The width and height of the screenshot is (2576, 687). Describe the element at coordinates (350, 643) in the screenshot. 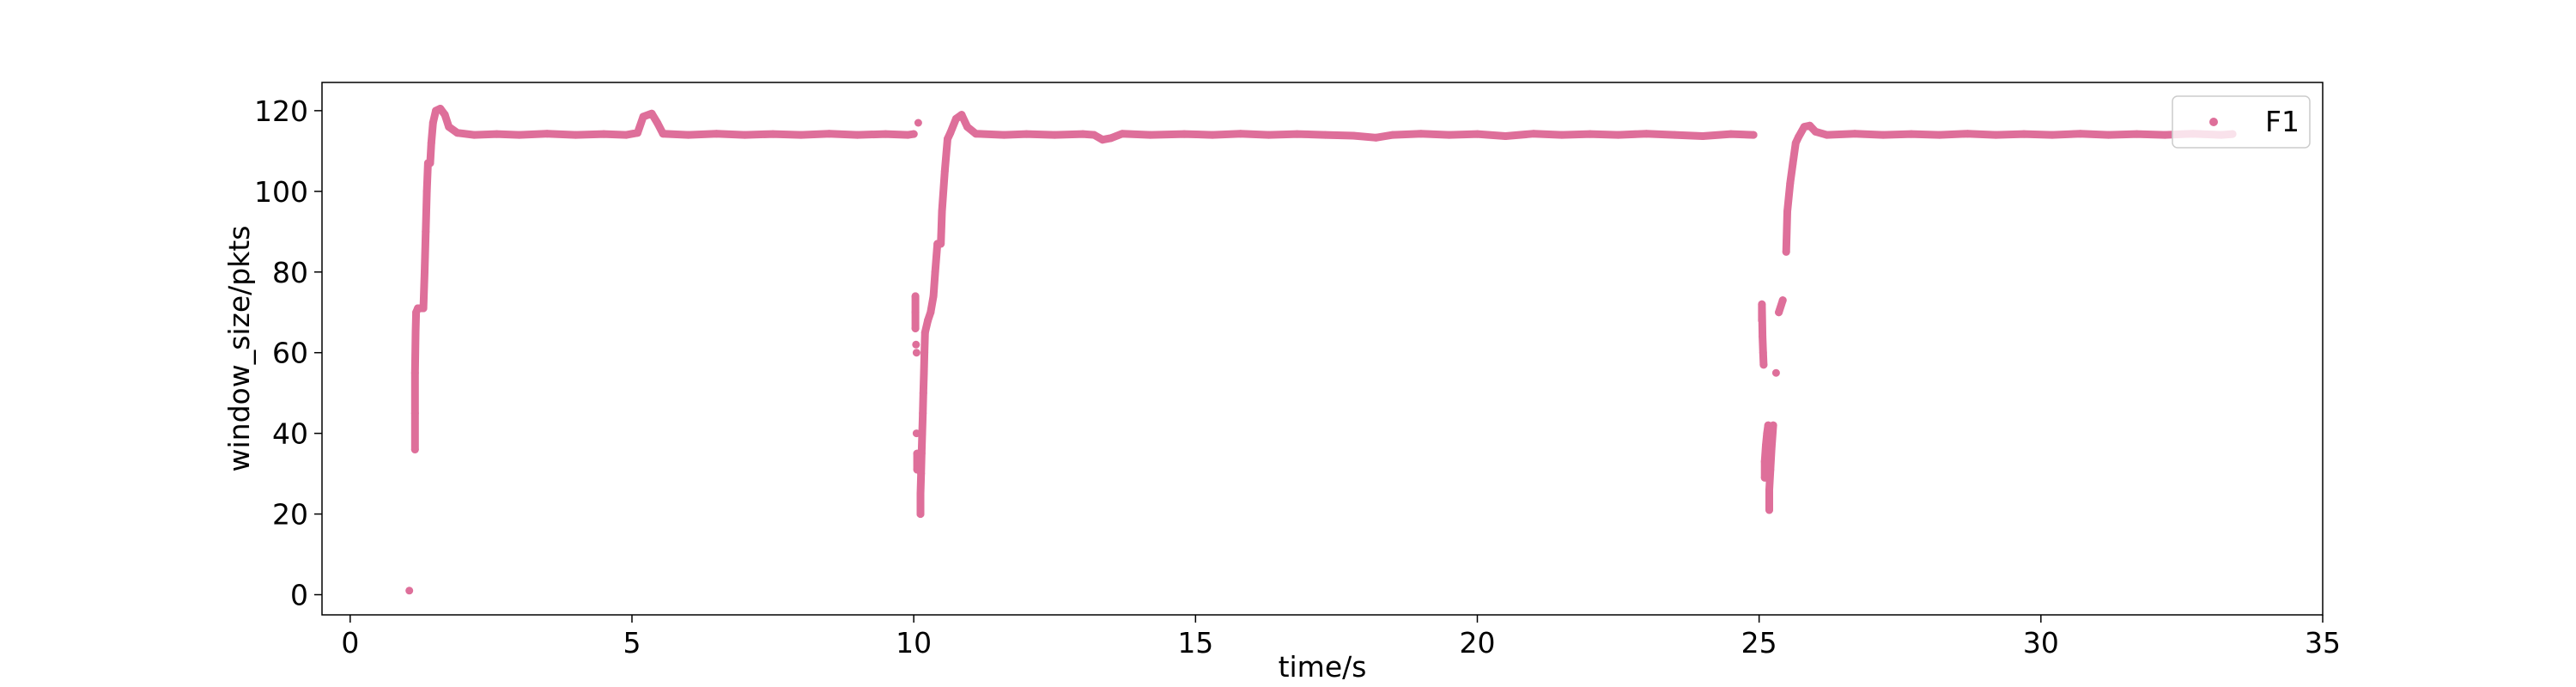

I see `x-tick-label: 0` at that location.